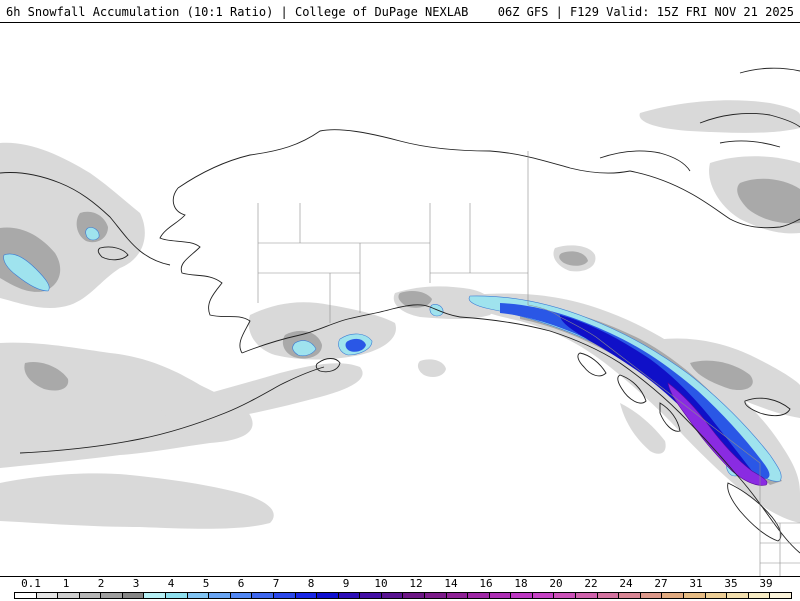 The height and width of the screenshot is (601, 800). I want to click on bc-border, so click(678, 456).